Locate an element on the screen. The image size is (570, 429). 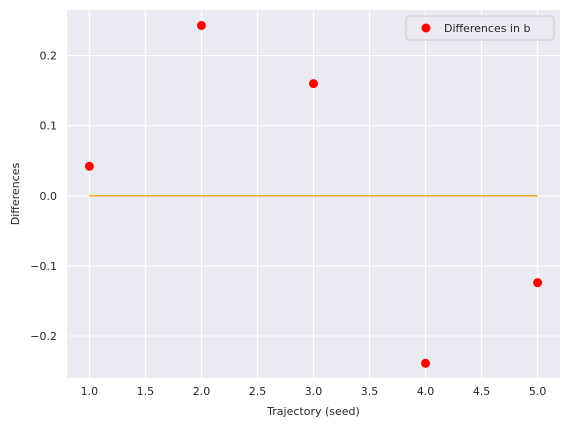
y-axis-label: Differences is located at coordinates (15, 194).